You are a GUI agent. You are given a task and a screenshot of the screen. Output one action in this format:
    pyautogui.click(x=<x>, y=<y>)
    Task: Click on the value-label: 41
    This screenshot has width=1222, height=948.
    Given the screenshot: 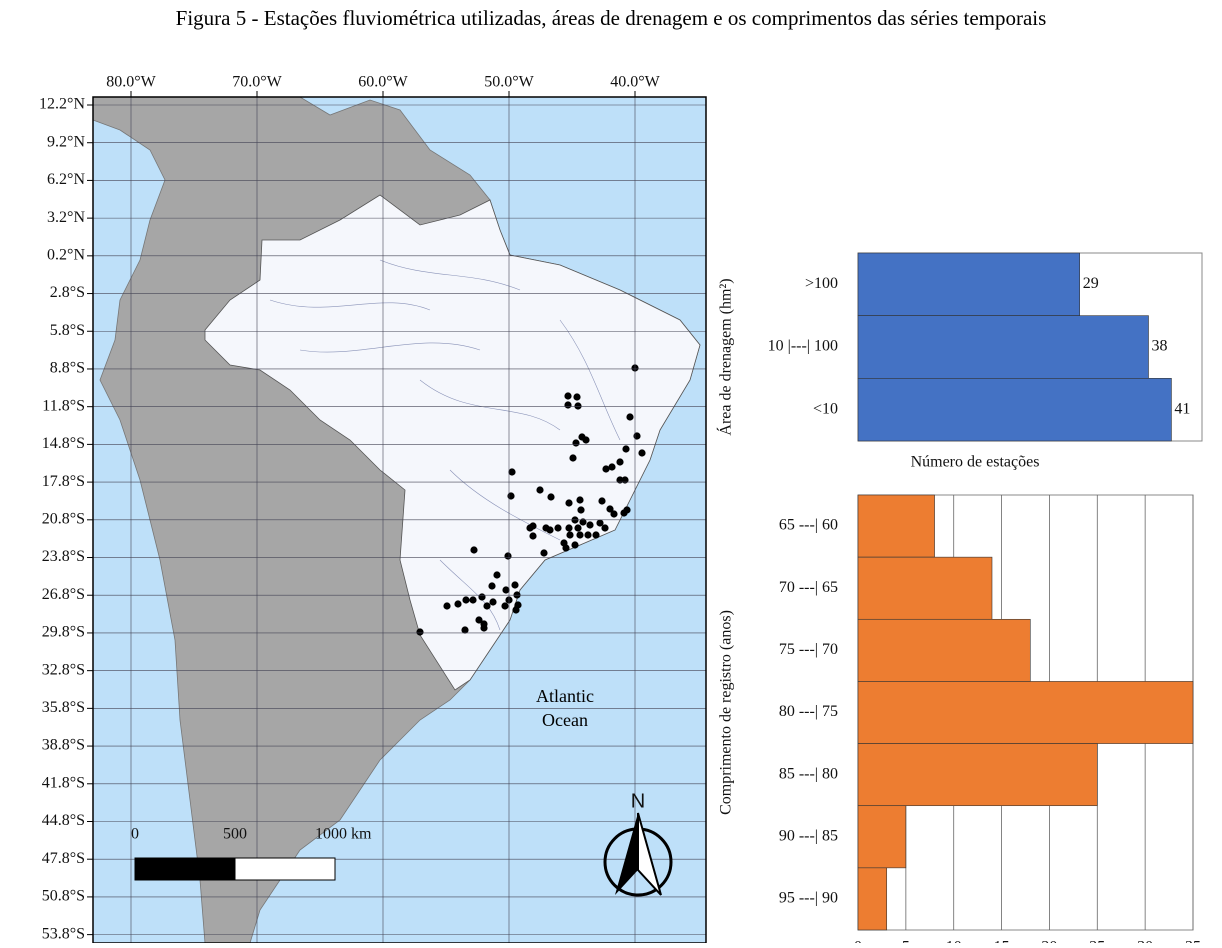 What is the action you would take?
    pyautogui.click(x=1182, y=408)
    